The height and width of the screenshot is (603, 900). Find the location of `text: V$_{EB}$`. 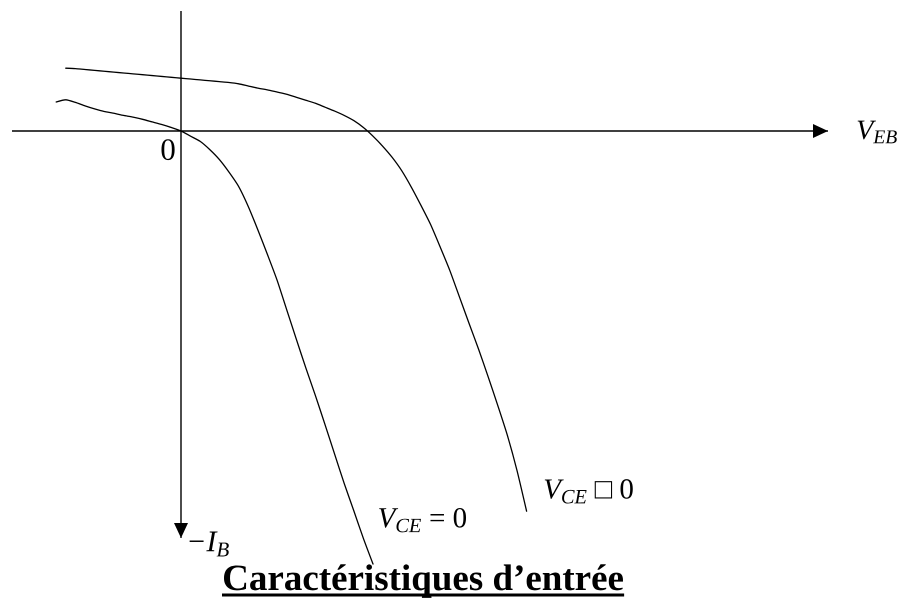

text: V$_{EB}$ is located at coordinates (877, 132).